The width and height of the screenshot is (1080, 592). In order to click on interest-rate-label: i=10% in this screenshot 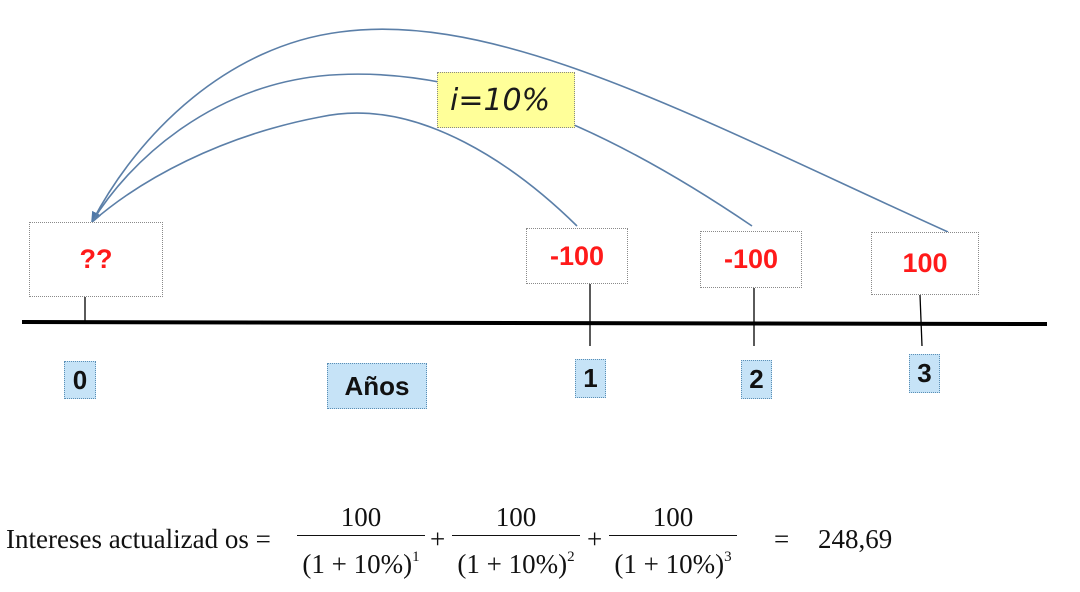, I will do `click(506, 100)`.